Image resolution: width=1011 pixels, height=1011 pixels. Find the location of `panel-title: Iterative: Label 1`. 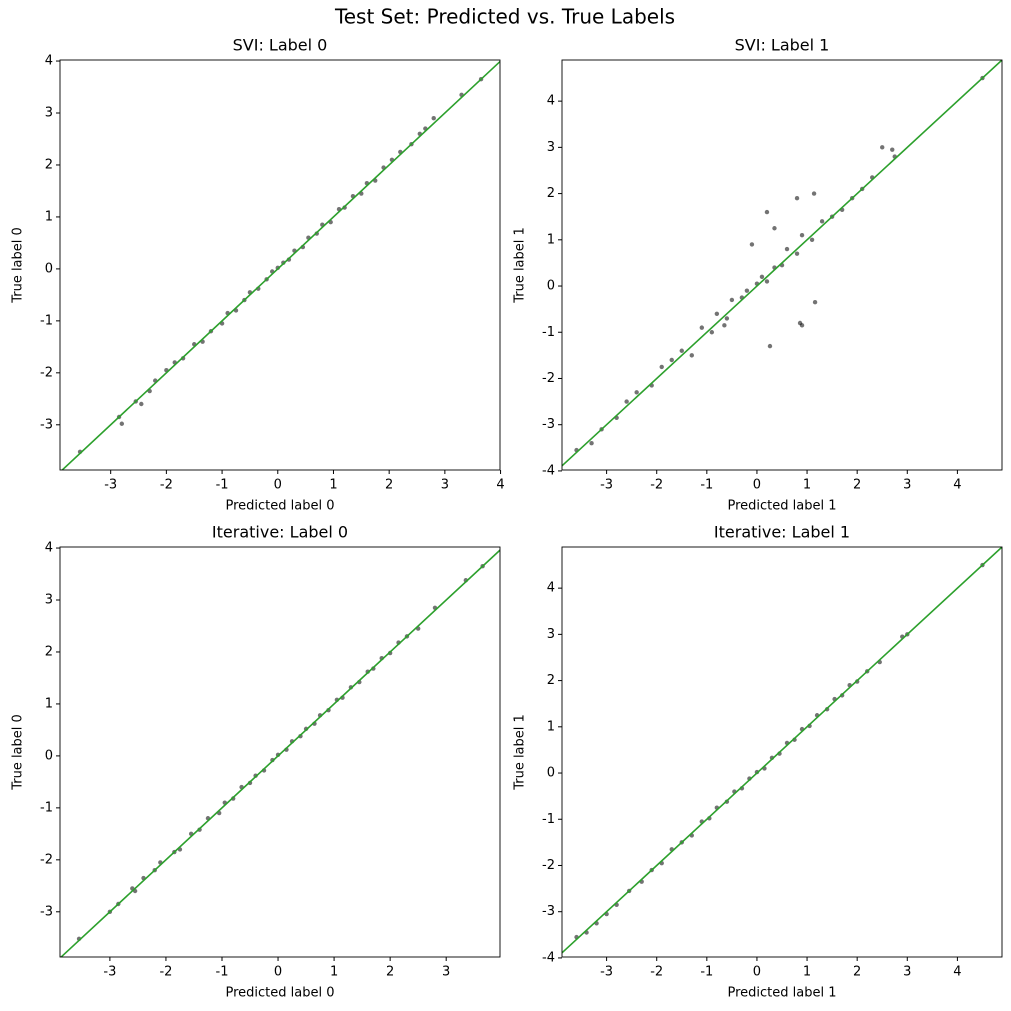

panel-title: Iterative: Label 1 is located at coordinates (782, 532).